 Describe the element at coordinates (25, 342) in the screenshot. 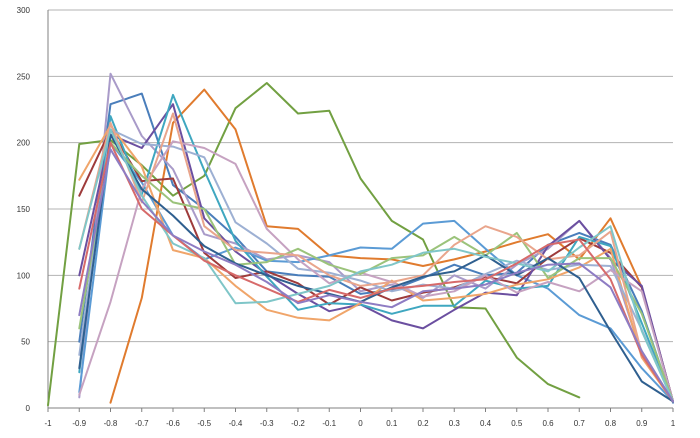

I see `y-tick-label: 50` at that location.